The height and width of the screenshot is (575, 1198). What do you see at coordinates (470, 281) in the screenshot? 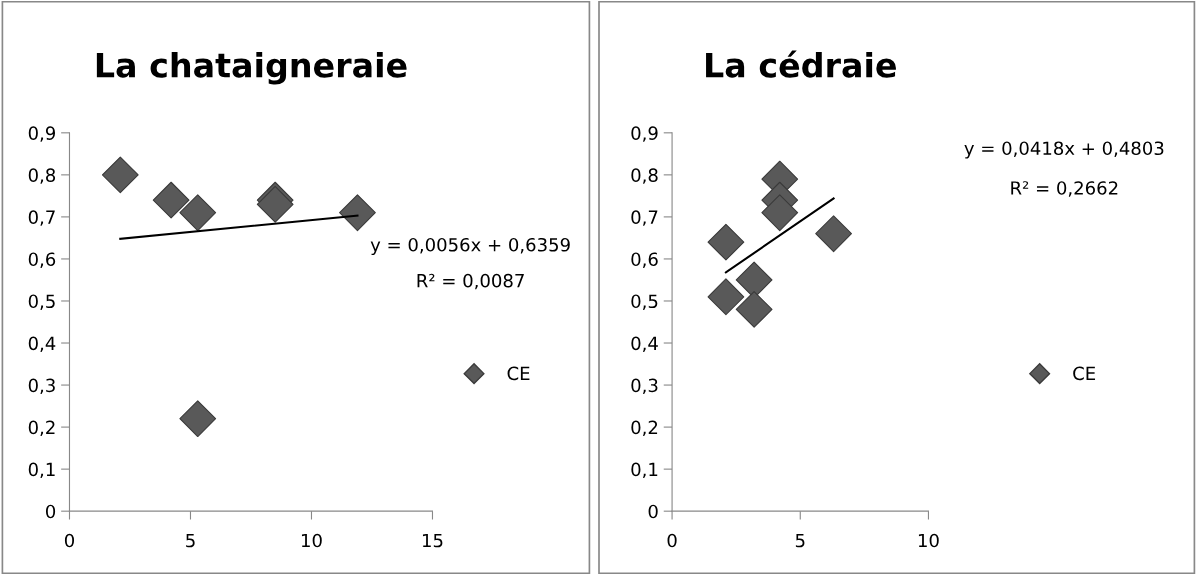
I see `annotation: R² = 0,0087` at bounding box center [470, 281].